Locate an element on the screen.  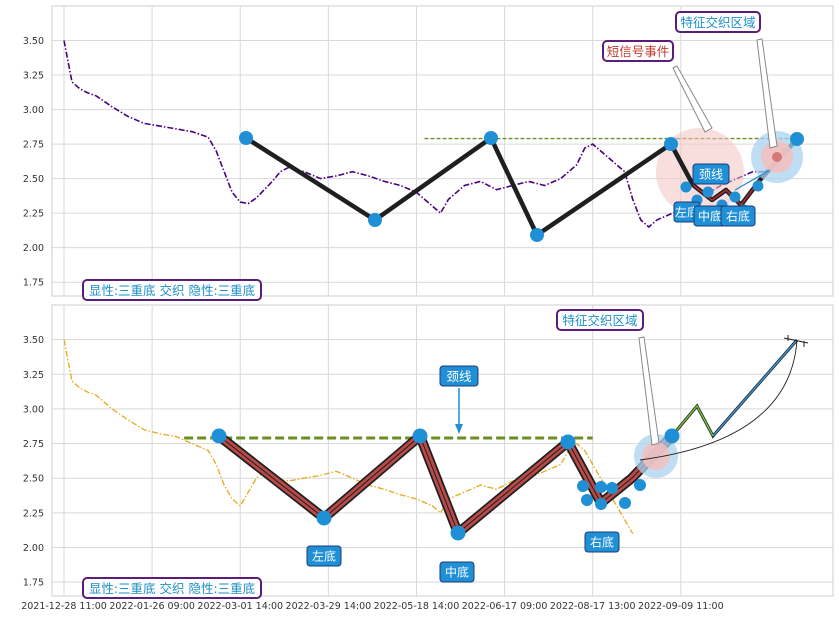
callout-short-signal: 短信号事件 is located at coordinates (638, 51).